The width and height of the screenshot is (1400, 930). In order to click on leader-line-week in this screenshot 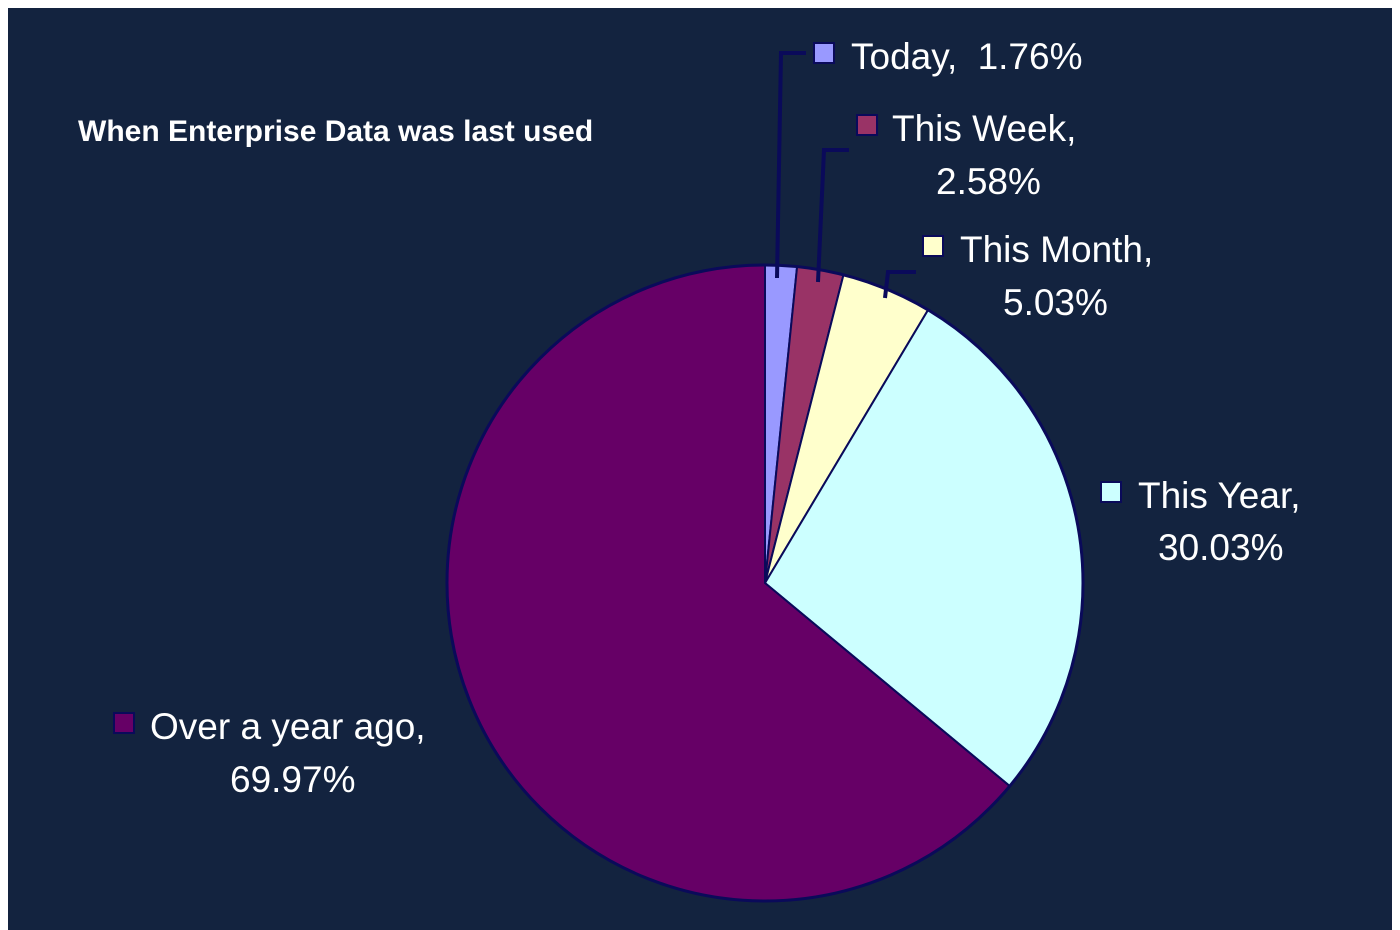, I will do `click(832, 215)`.